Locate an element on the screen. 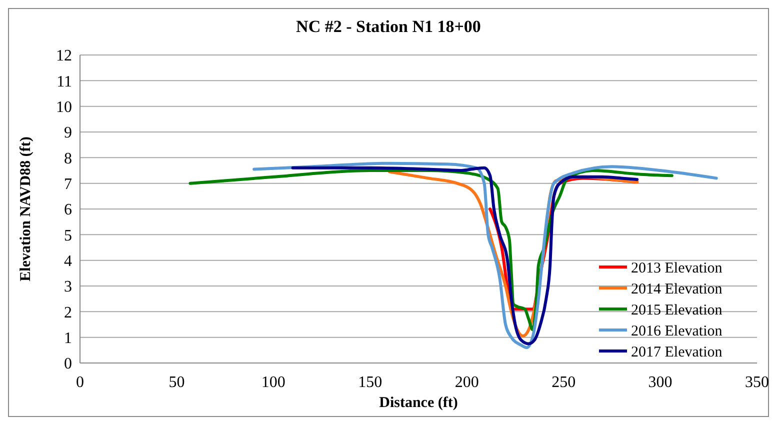  x-tick-label: 50 is located at coordinates (176, 382).